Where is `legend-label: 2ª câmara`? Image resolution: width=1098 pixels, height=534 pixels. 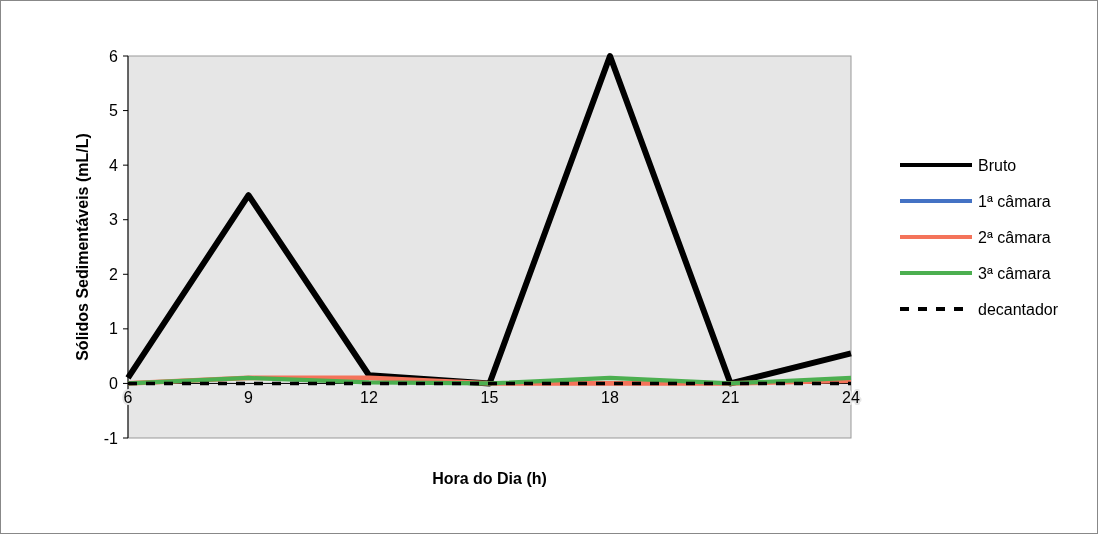
legend-label: 2ª câmara is located at coordinates (1014, 237).